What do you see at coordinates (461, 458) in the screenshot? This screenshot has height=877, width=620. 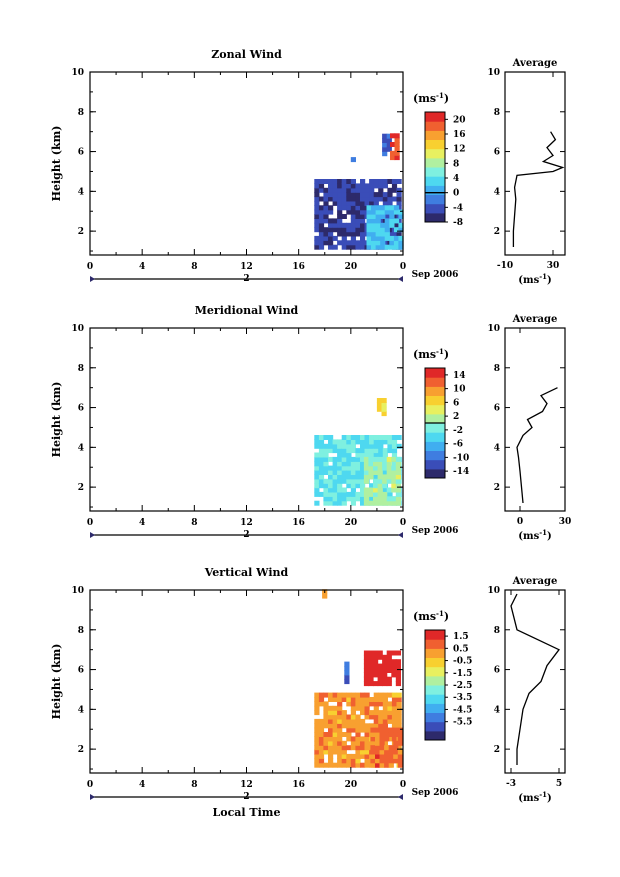 I see `colorbar-tick-label: -10` at bounding box center [461, 458].